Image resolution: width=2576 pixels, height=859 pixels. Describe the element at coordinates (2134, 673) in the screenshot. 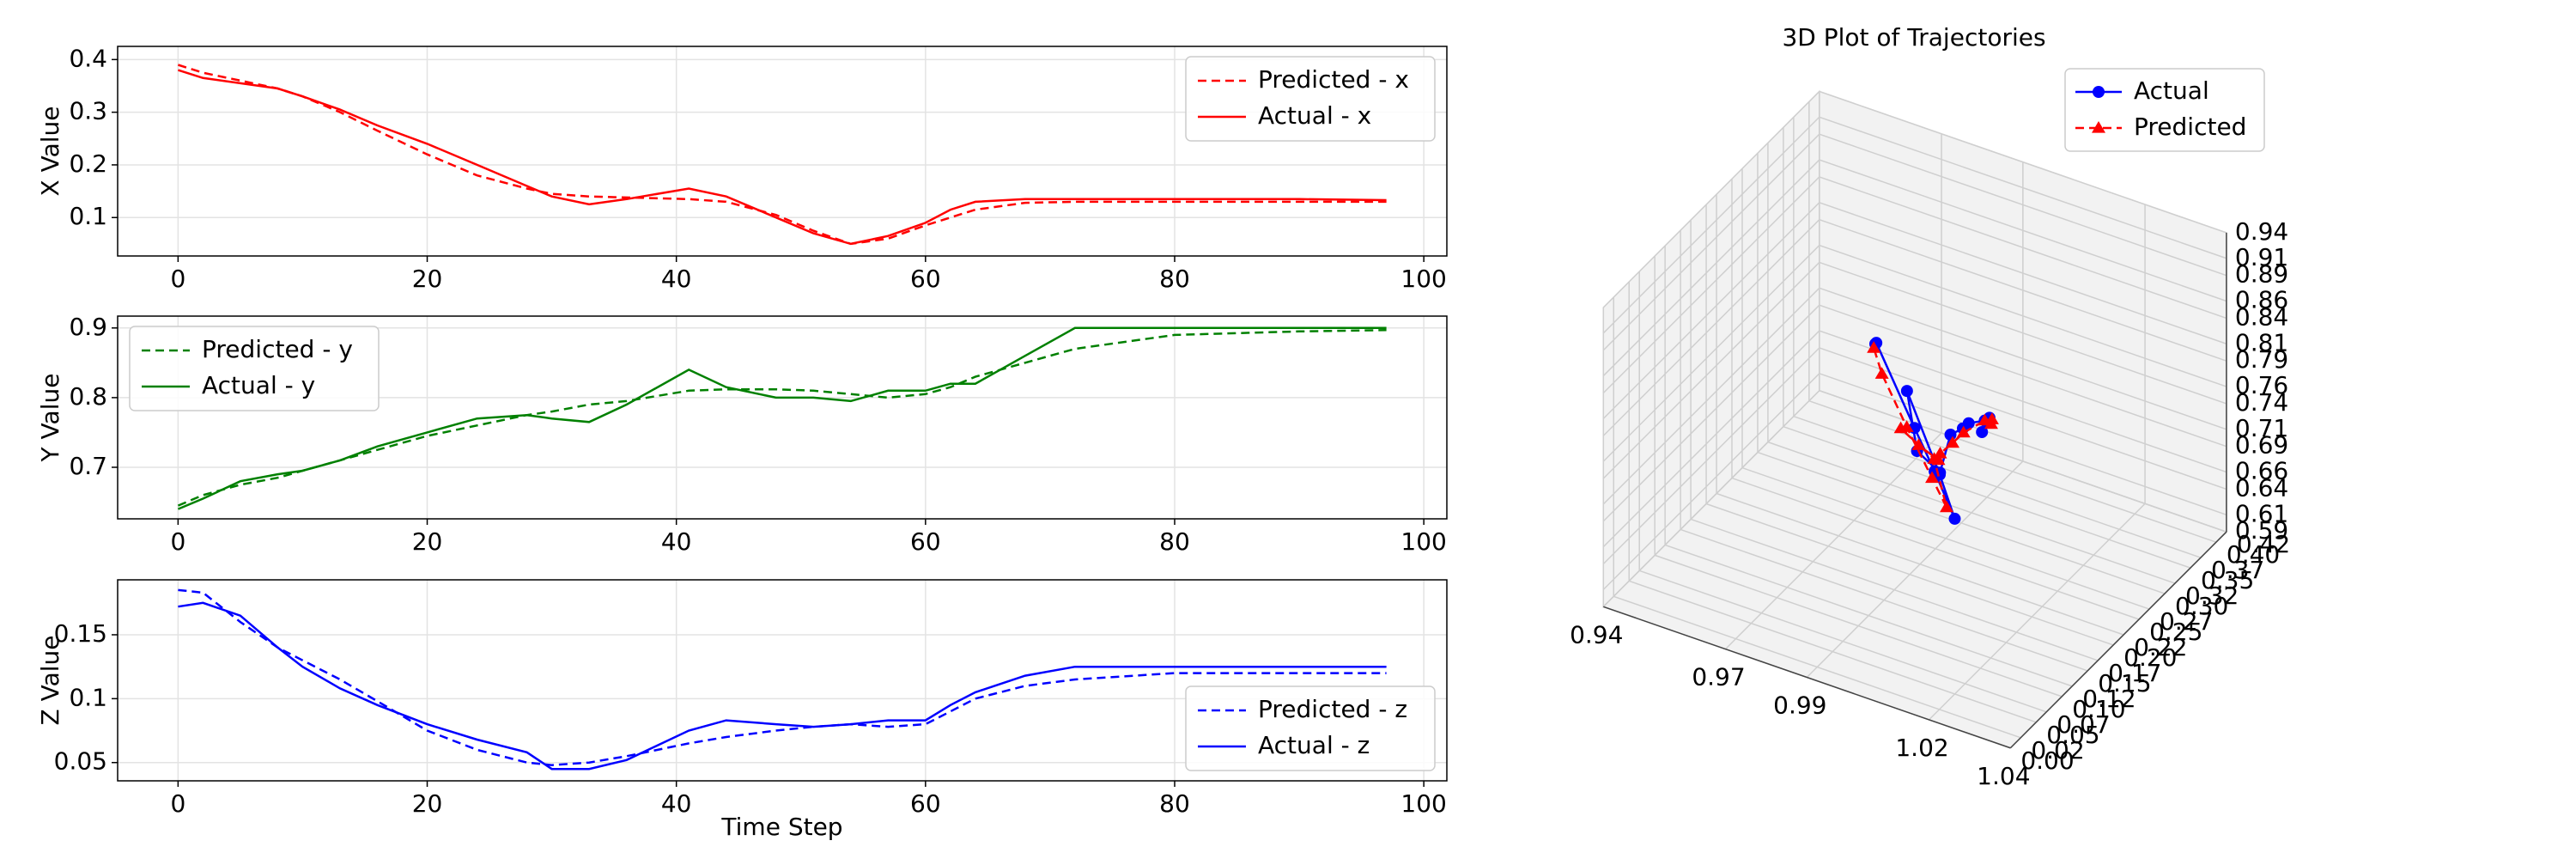

I see `y-tick-label: 0.17` at that location.